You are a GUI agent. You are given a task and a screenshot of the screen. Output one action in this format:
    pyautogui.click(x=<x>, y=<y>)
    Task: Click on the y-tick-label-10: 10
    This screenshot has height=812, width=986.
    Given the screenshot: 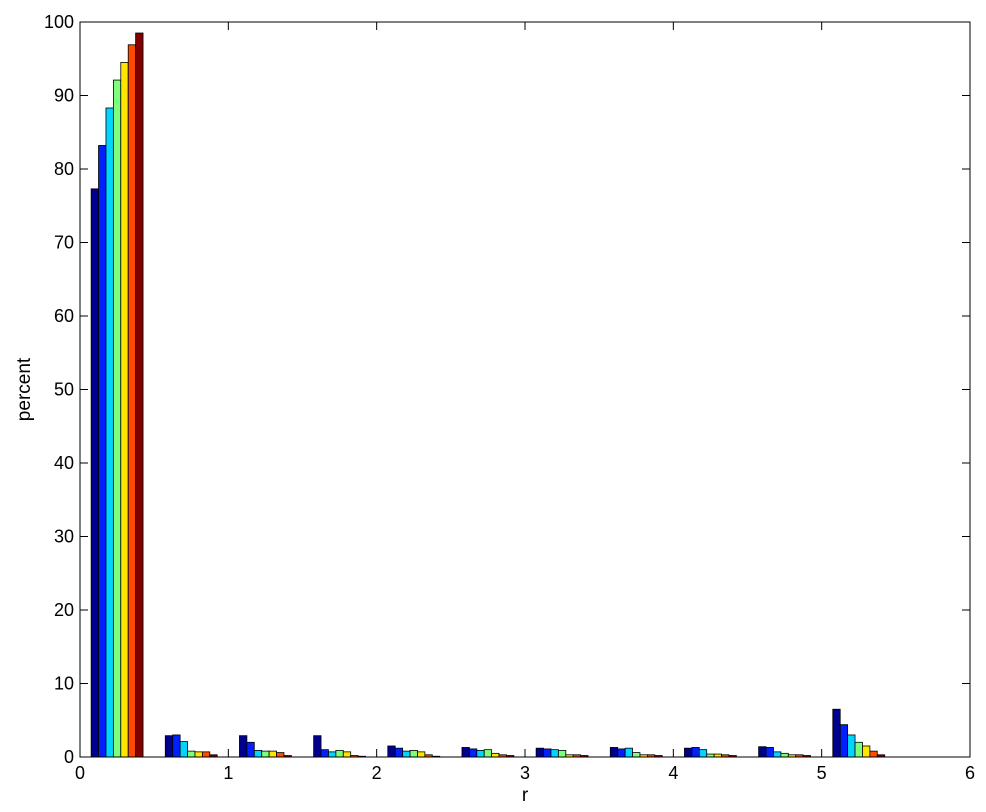 What is the action you would take?
    pyautogui.click(x=64, y=684)
    